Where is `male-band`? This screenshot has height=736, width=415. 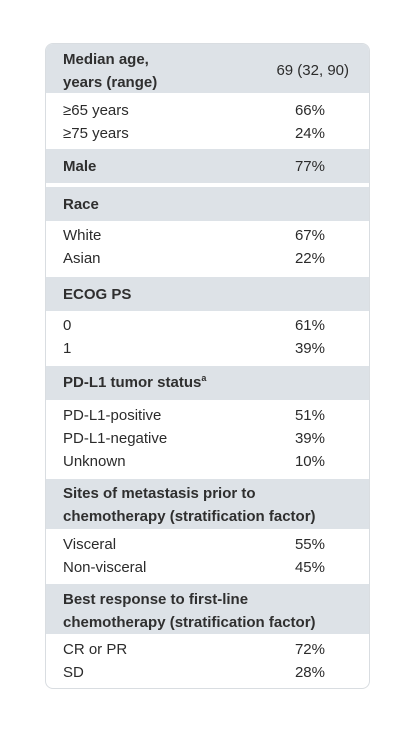
male-band is located at coordinates (207, 166).